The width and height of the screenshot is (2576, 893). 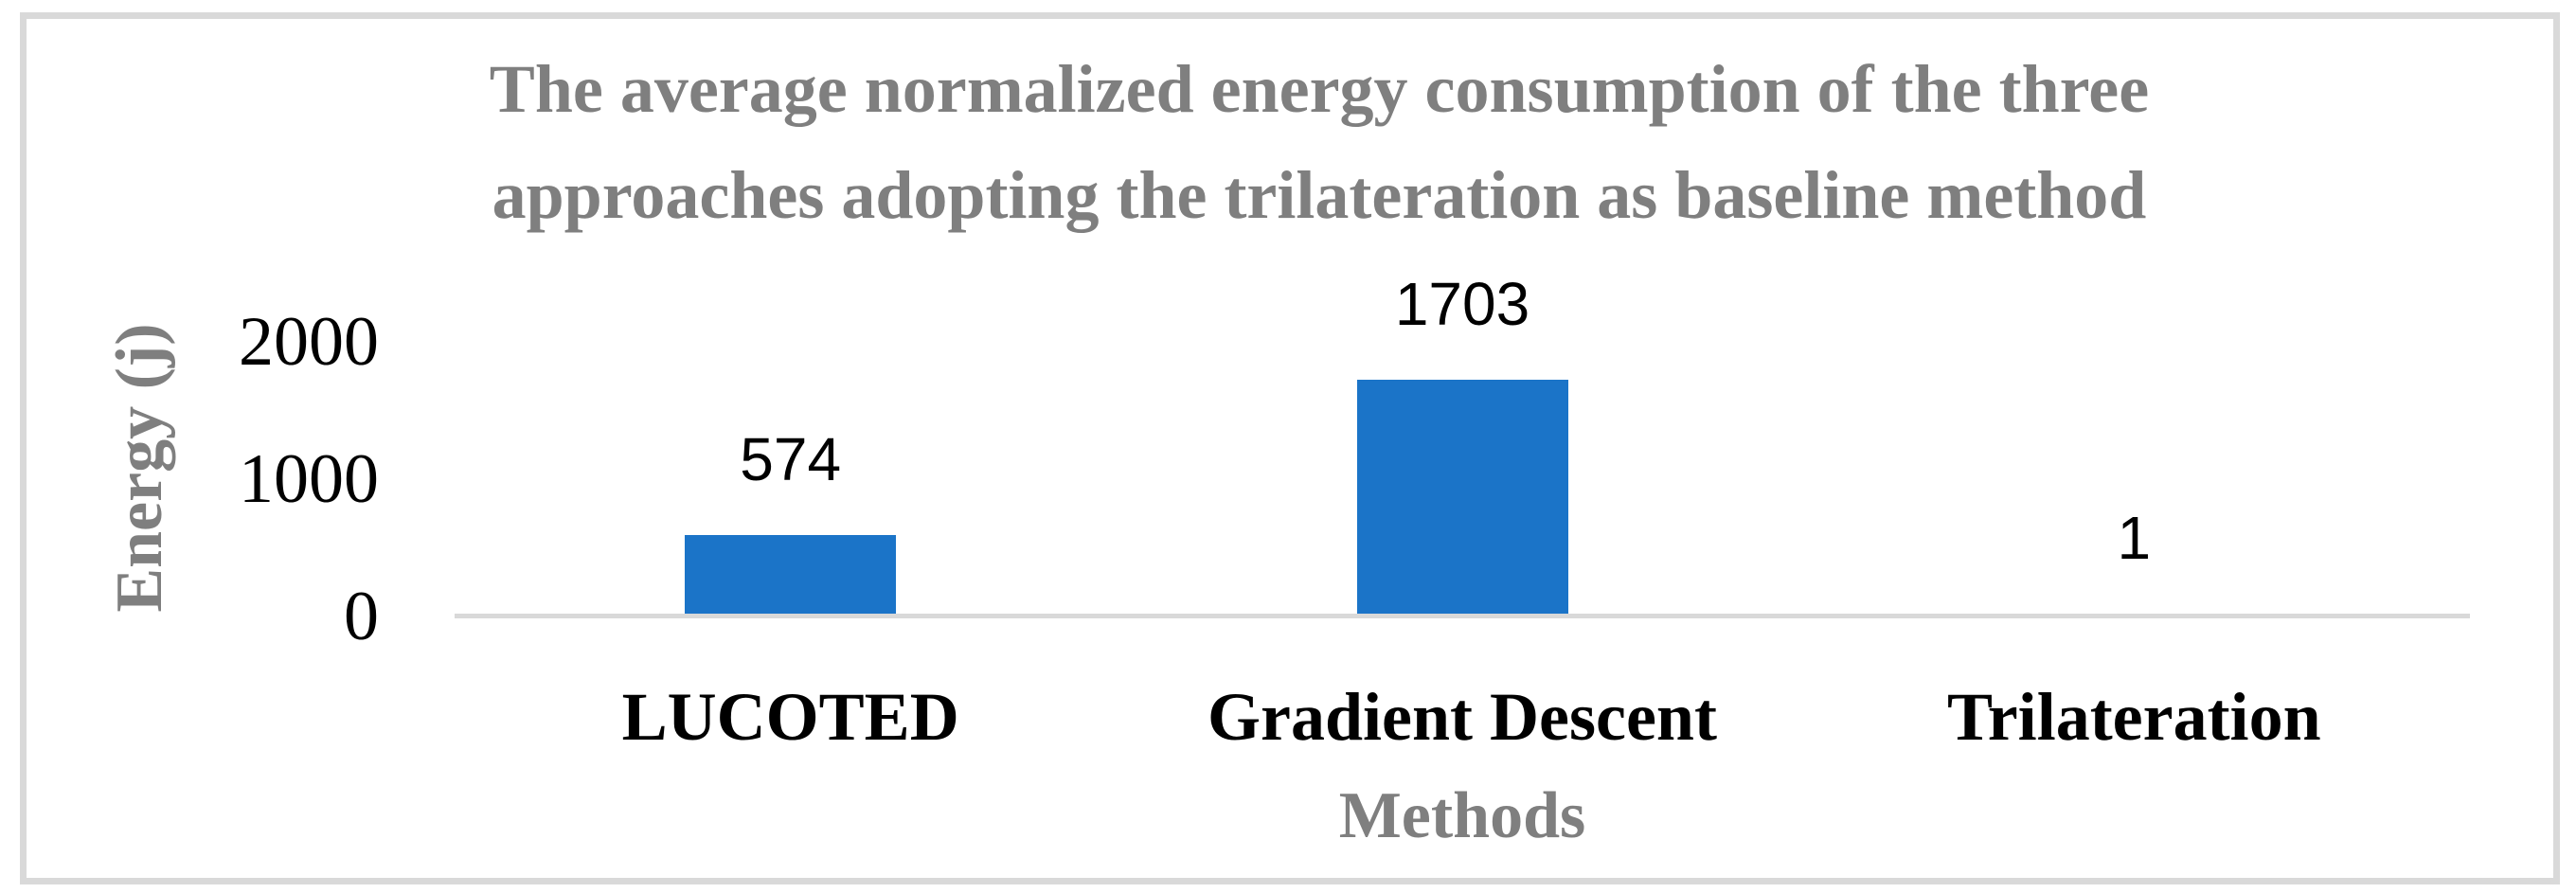 I want to click on y-tick-label: 2000, so click(x=309, y=341).